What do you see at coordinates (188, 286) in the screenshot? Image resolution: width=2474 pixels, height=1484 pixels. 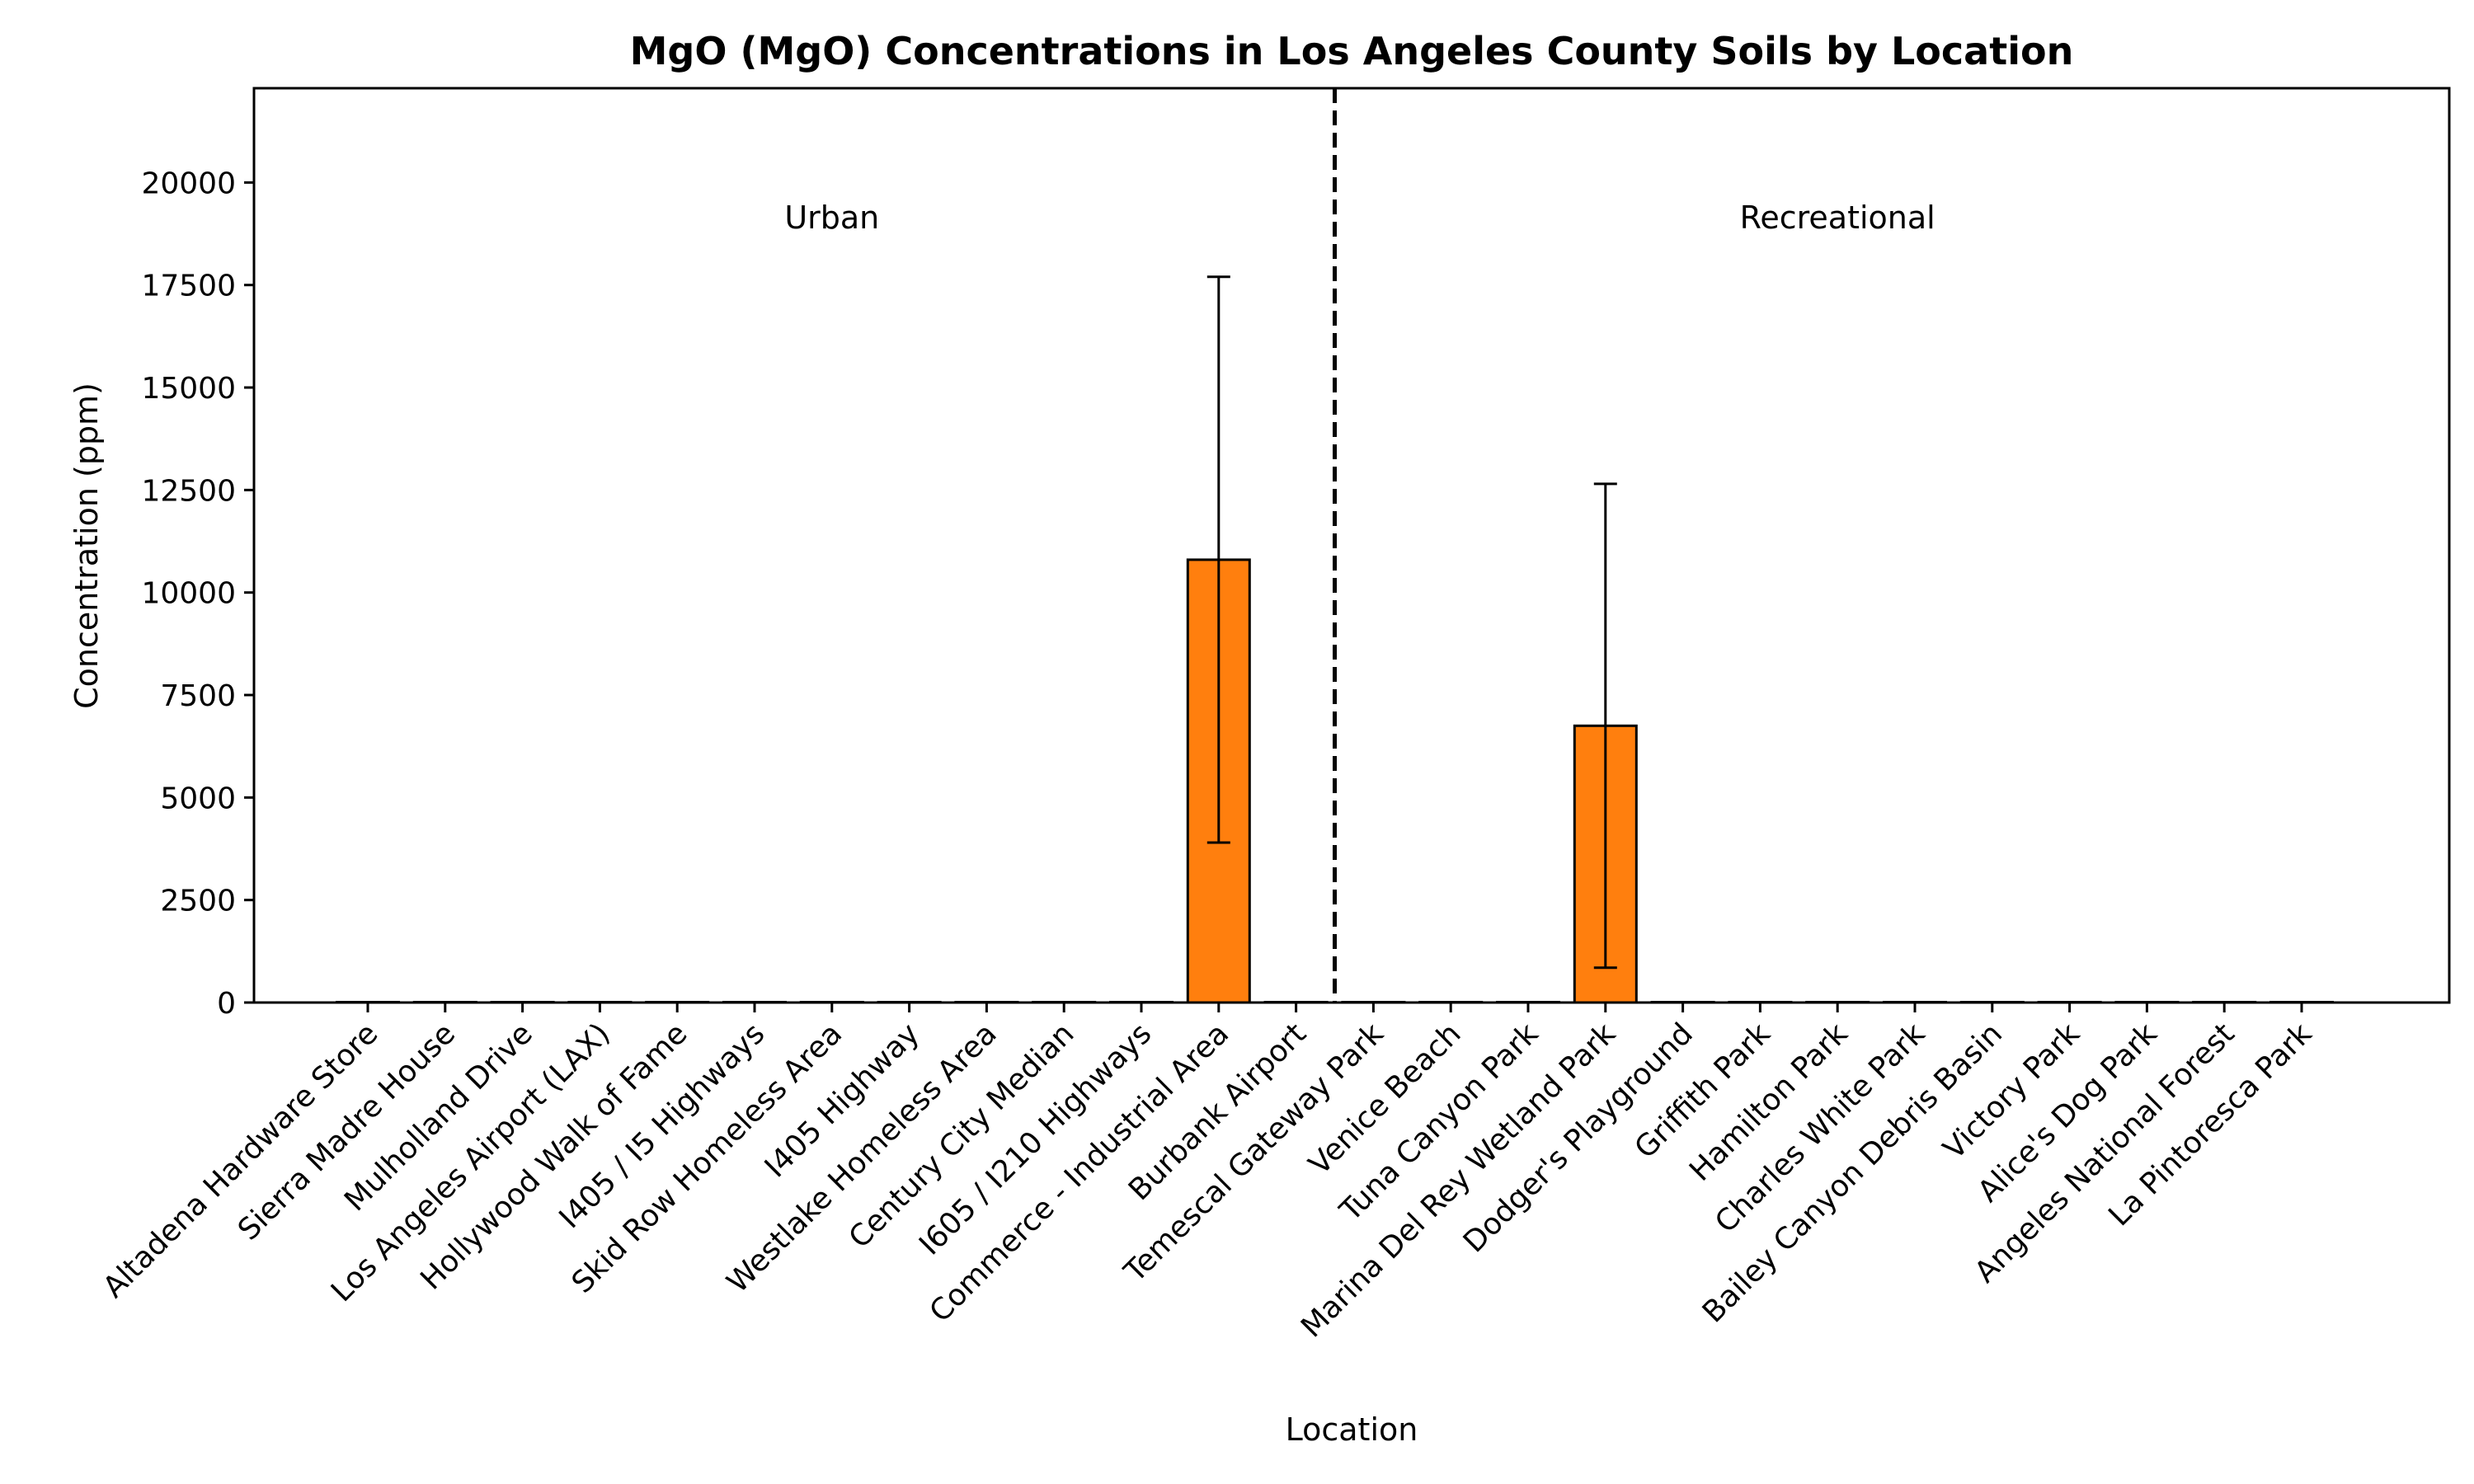 I see `y-tick-label: 17500` at bounding box center [188, 286].